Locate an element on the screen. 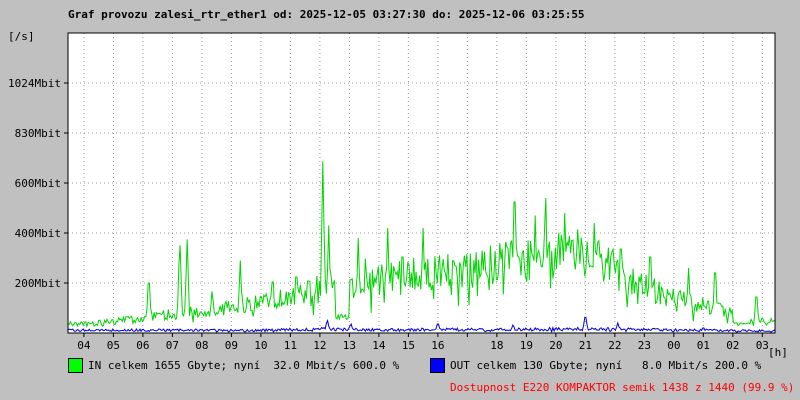 The height and width of the screenshot is (400, 800). x-tick-label: 20 is located at coordinates (555, 345).